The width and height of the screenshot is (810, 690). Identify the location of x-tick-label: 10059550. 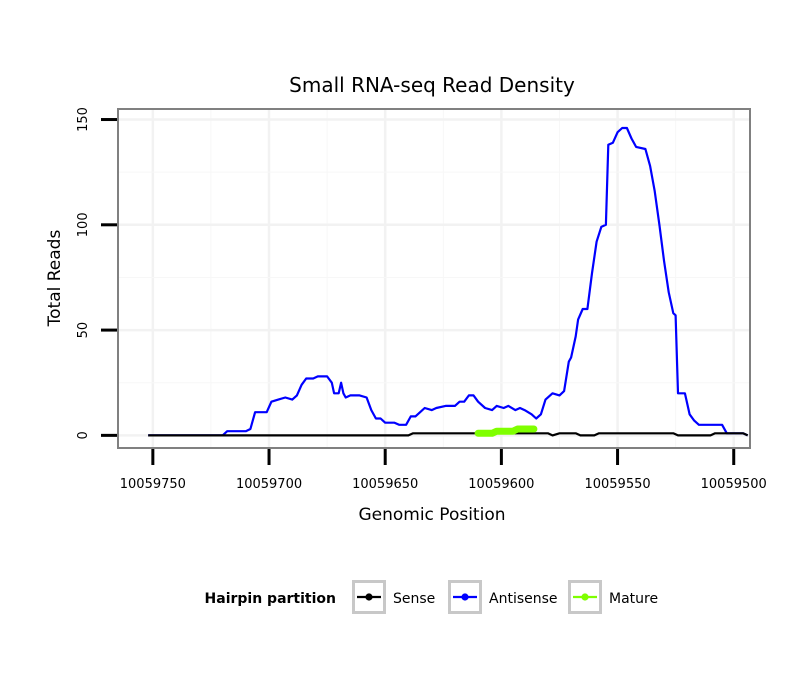
(617, 484).